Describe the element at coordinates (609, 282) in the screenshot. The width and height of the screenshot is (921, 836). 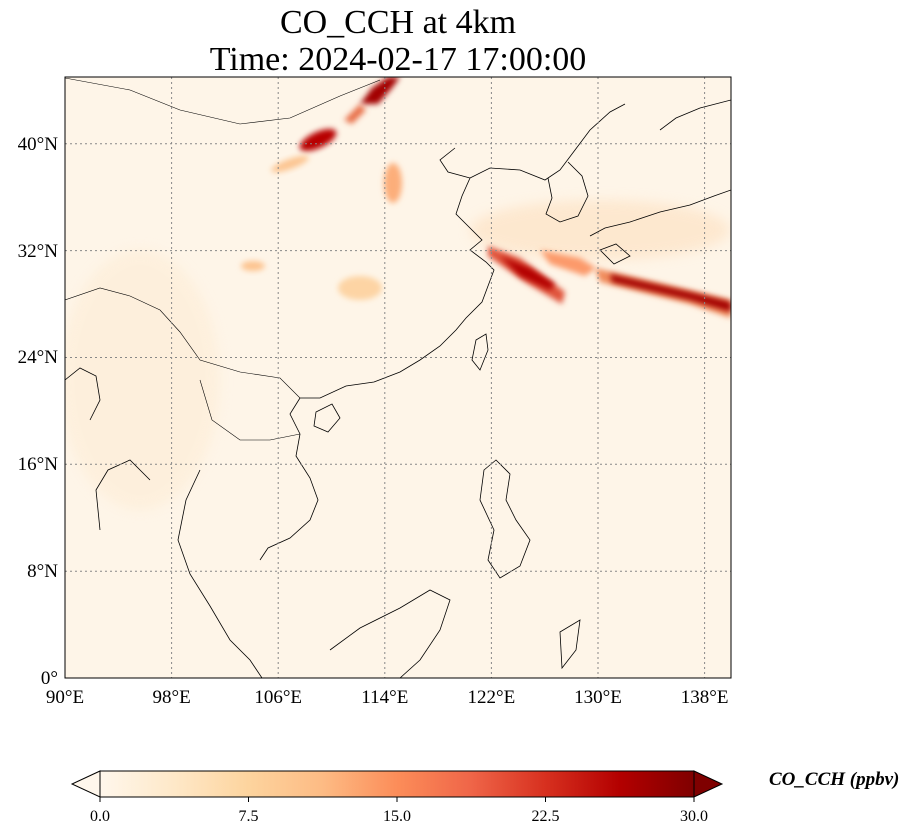
I see `plume-east-china-sea` at that location.